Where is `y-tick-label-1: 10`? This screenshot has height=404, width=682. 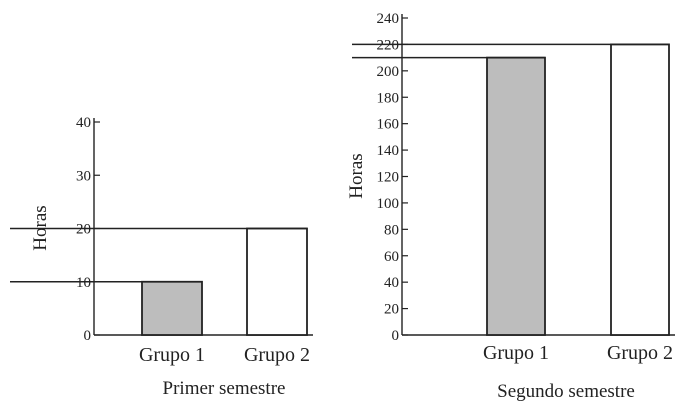 y-tick-label-1: 10 is located at coordinates (83, 283).